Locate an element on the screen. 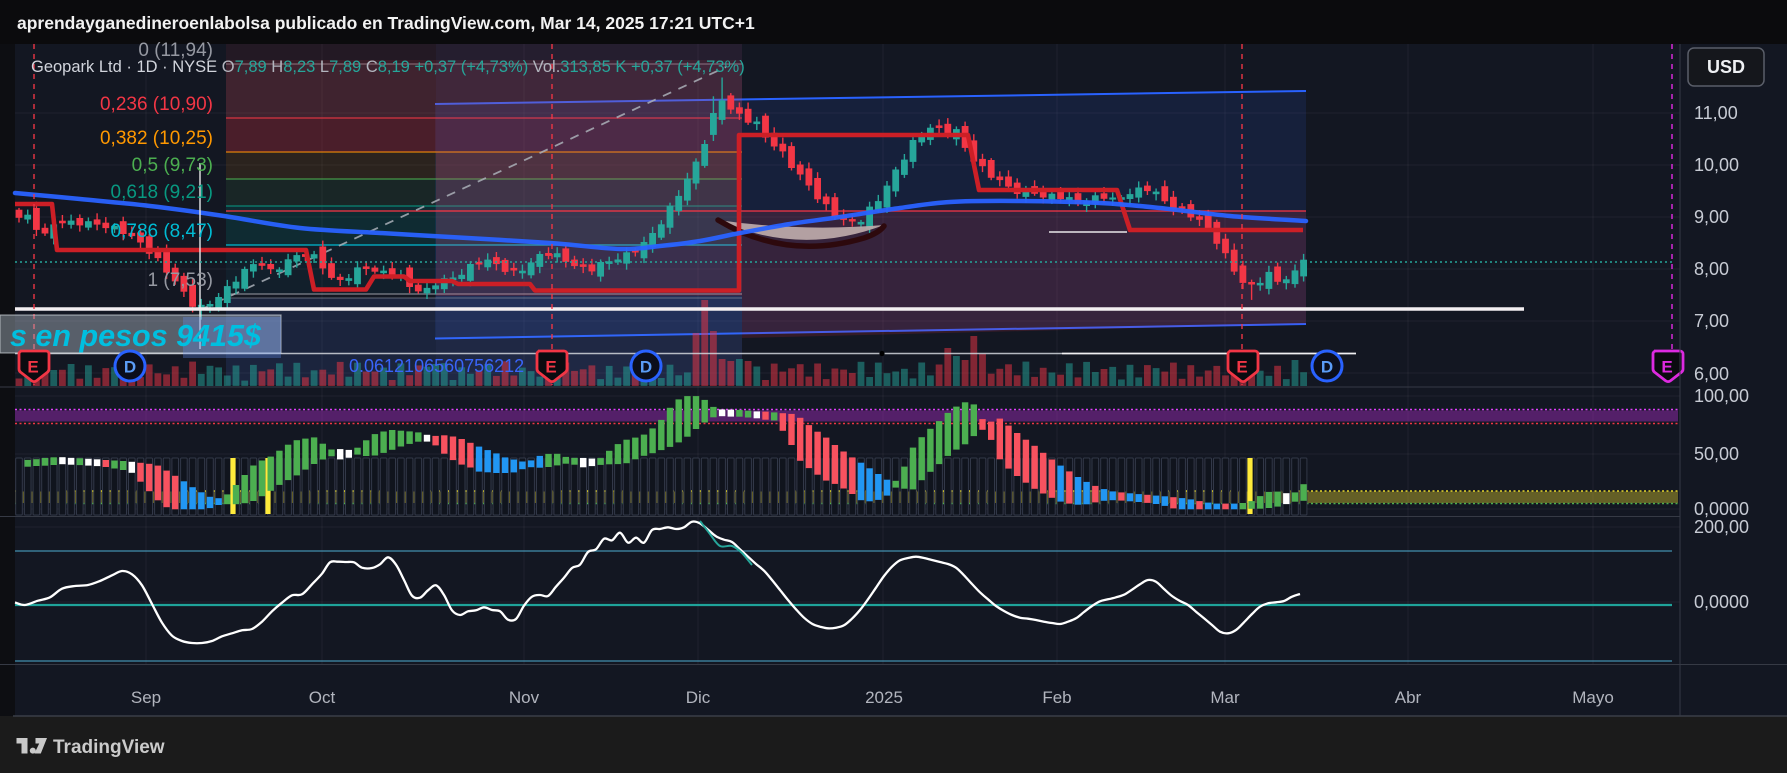 The height and width of the screenshot is (773, 1787). svg-text: 9,00 is located at coordinates (1711, 217).